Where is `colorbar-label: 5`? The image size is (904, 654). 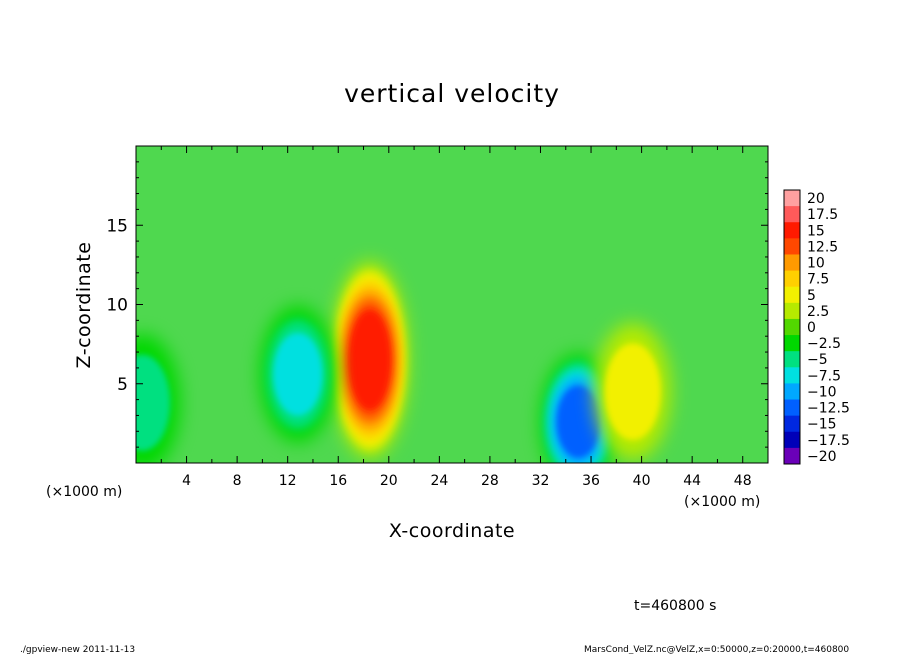 colorbar-label: 5 is located at coordinates (811, 296).